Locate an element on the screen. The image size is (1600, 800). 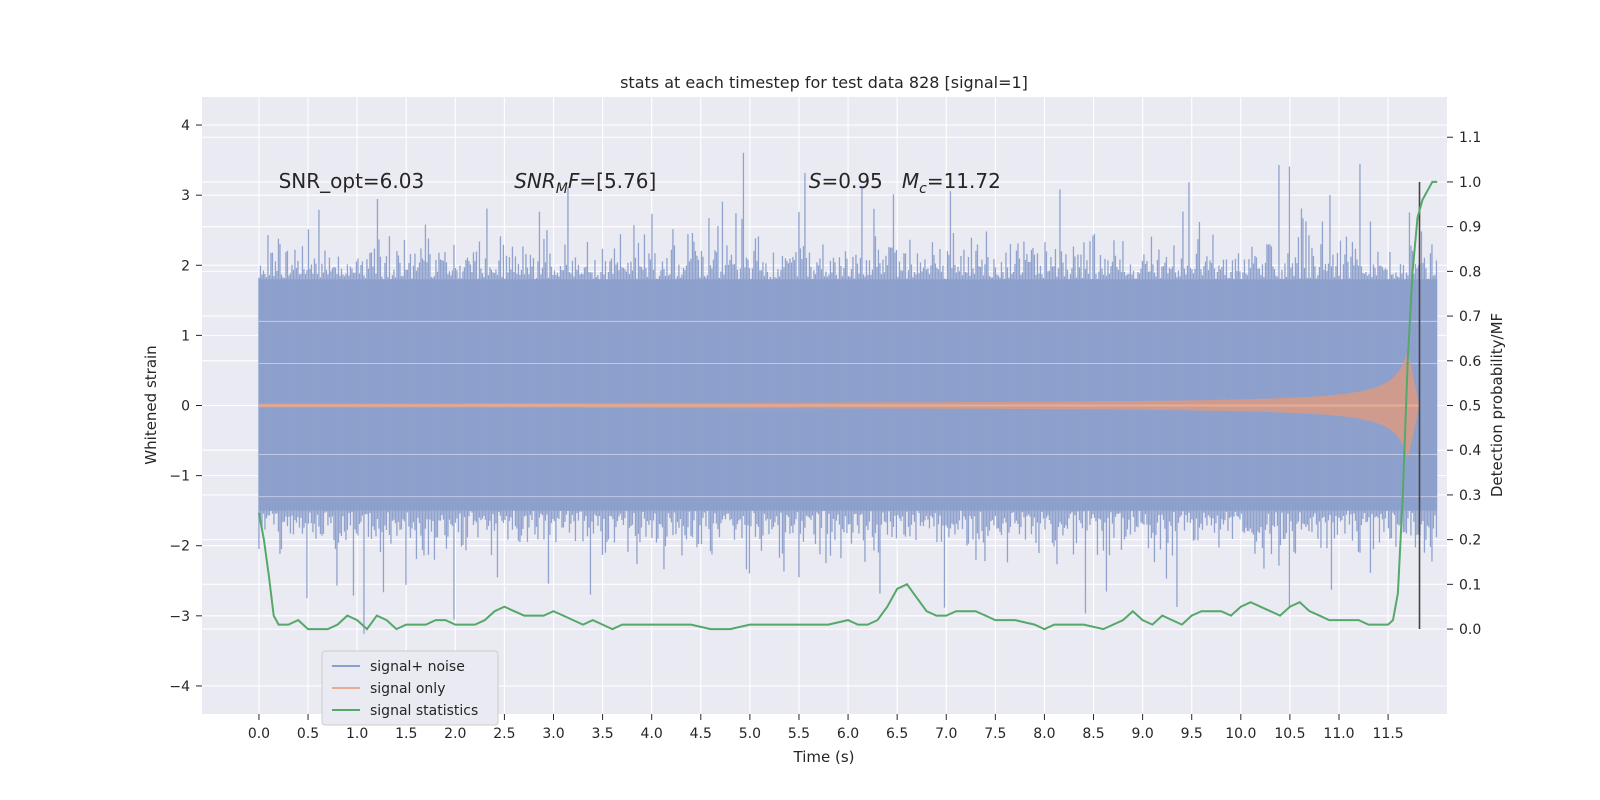
right-y-tick-label: 0.9 is located at coordinates (1470, 228).